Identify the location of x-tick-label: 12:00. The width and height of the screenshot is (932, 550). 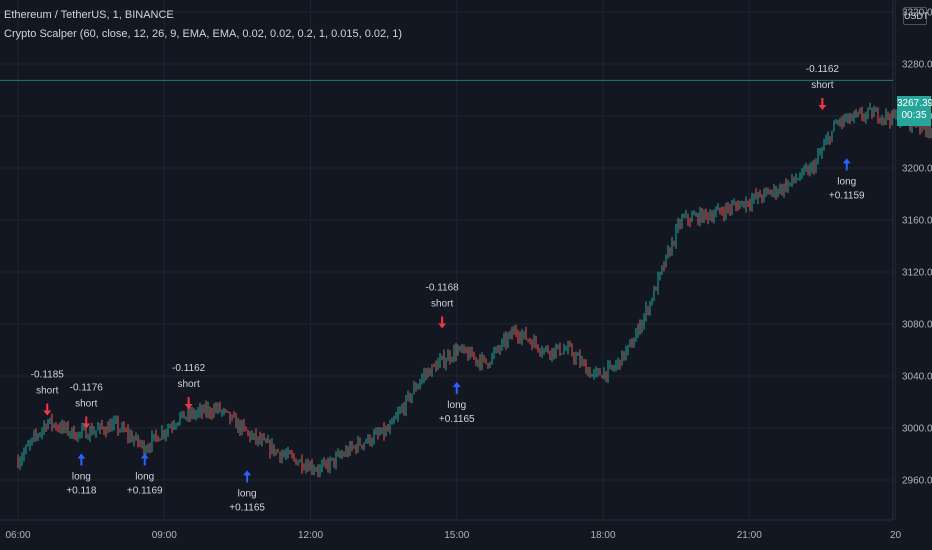
(310, 535).